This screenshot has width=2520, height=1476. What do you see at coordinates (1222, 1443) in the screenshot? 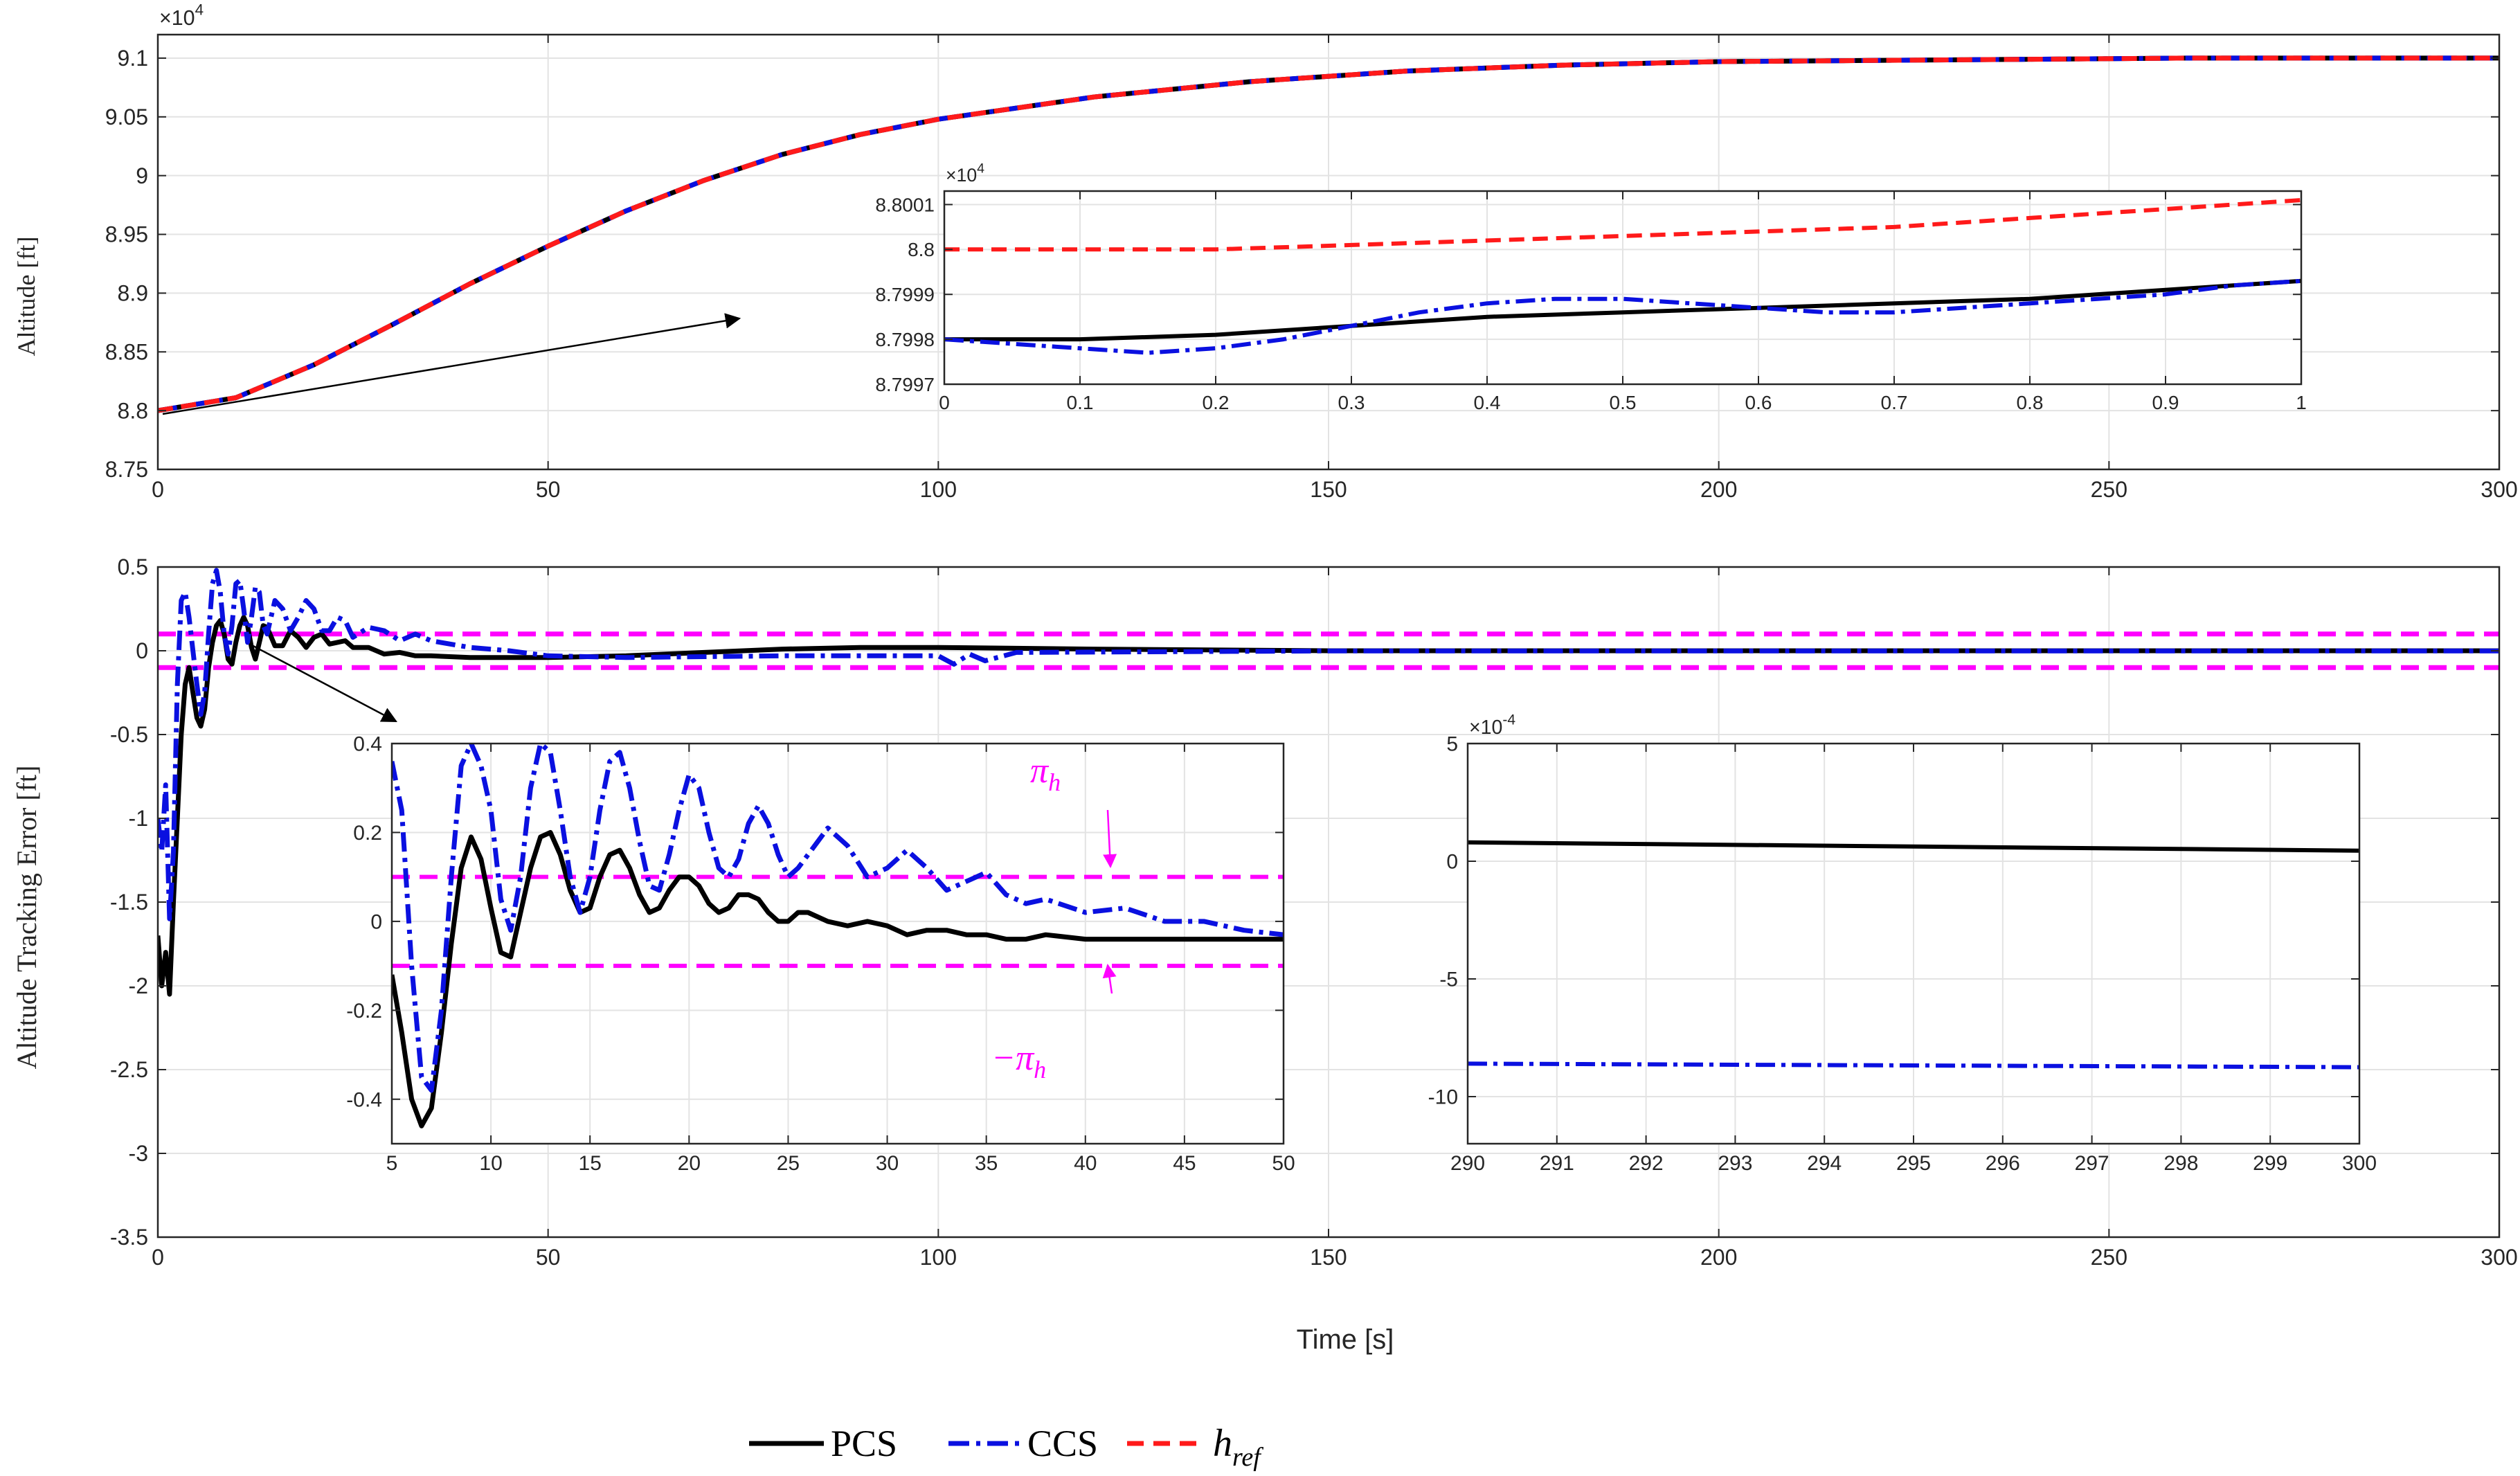
I see `legend-ref-h: h` at bounding box center [1222, 1443].